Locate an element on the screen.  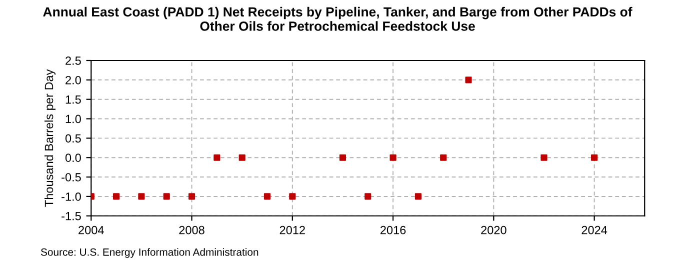
y-tick-label: 1.0 is located at coordinates (73, 119).